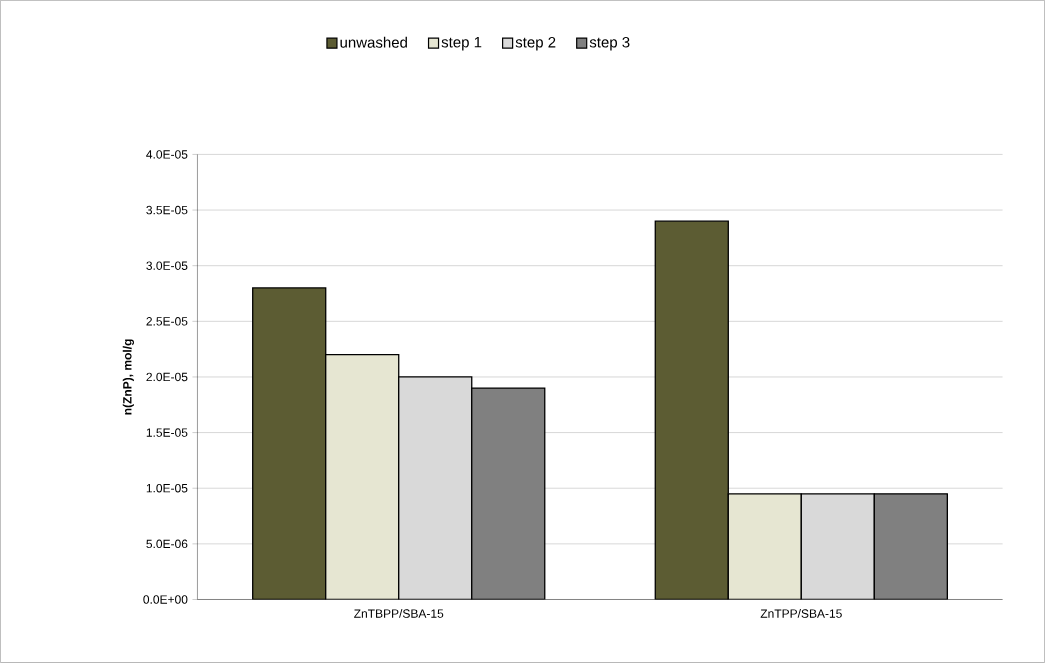 This screenshot has height=663, width=1045. I want to click on y-tick-label: 0.0E+00, so click(165, 599).